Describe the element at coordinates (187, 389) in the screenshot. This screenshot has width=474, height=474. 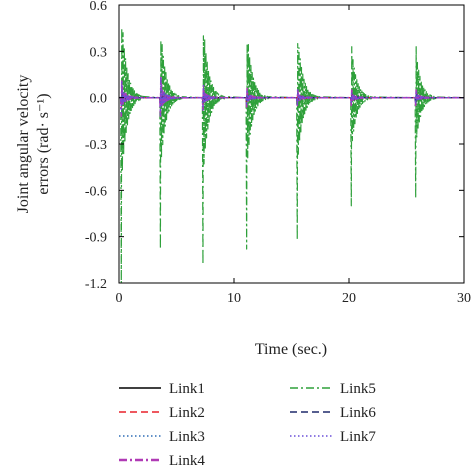
I see `legend-label-link1: Link1` at that location.